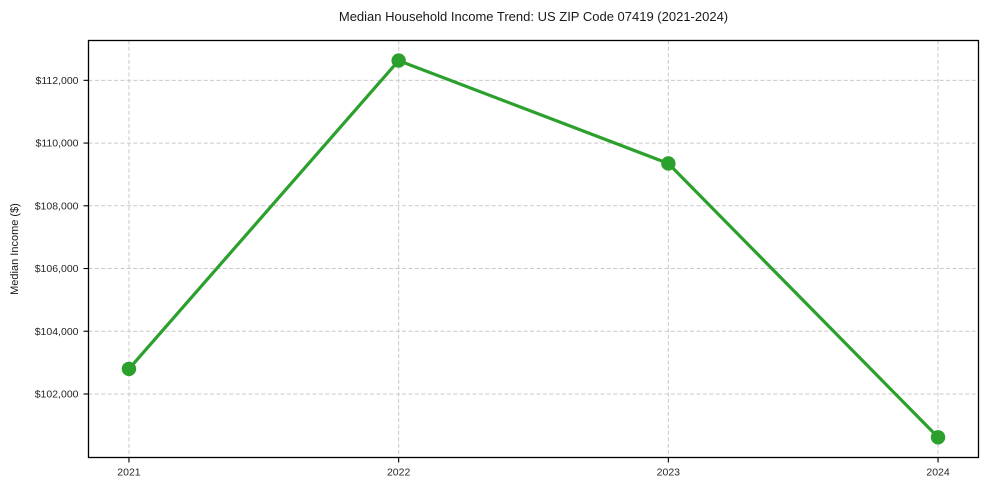  What do you see at coordinates (56, 144) in the screenshot?
I see `y-tick-label: $110,000` at bounding box center [56, 144].